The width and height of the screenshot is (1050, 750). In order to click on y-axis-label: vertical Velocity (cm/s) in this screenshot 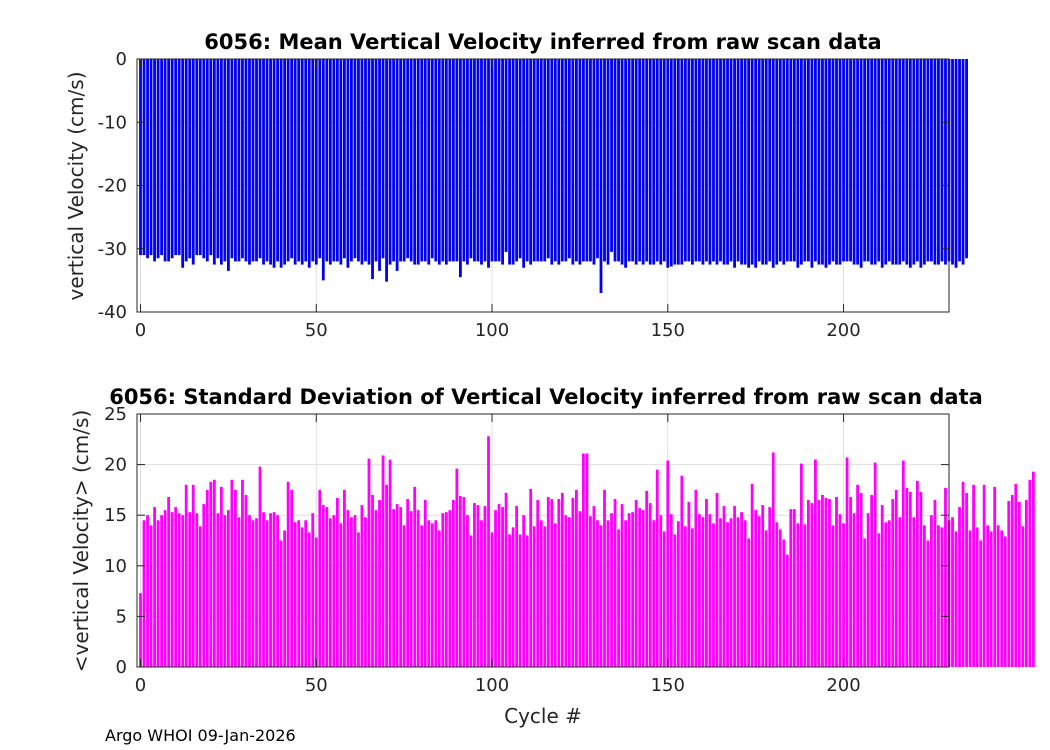, I will do `click(76, 186)`.